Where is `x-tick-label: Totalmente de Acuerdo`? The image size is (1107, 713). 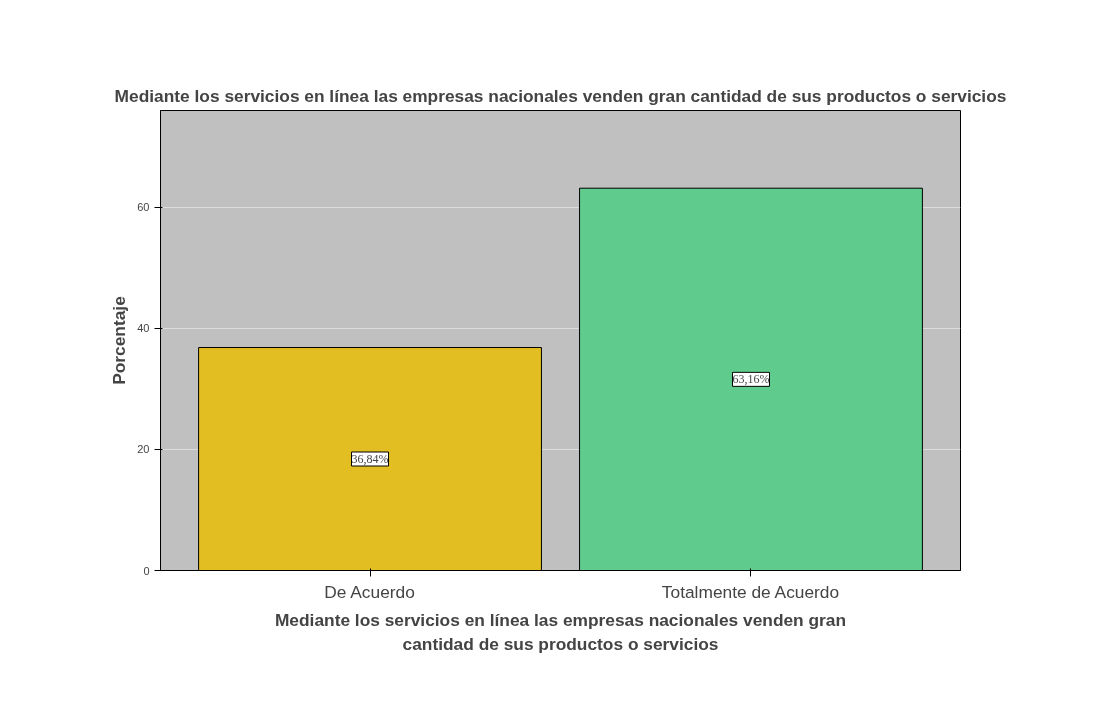
x-tick-label: Totalmente de Acuerdo is located at coordinates (750, 591).